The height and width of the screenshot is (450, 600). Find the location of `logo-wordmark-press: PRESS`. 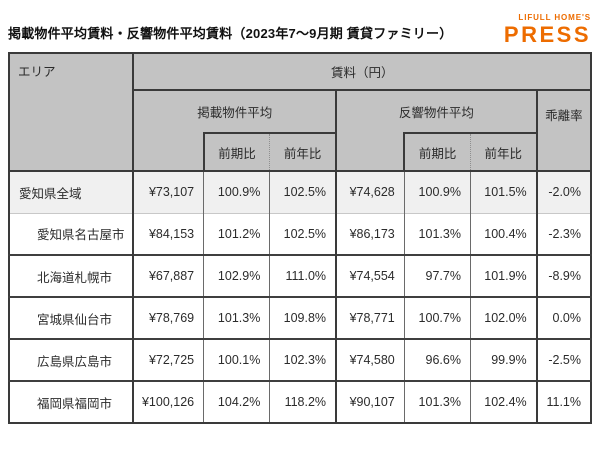

logo-wordmark-press: PRESS is located at coordinates (547, 34).